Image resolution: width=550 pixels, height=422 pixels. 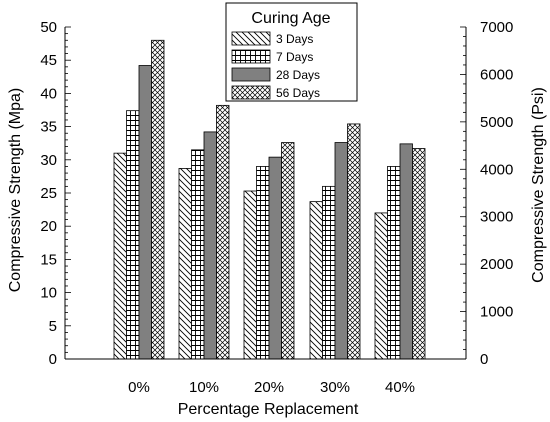 What do you see at coordinates (48, 60) in the screenshot?
I see `left-tick-label: 45` at bounding box center [48, 60].